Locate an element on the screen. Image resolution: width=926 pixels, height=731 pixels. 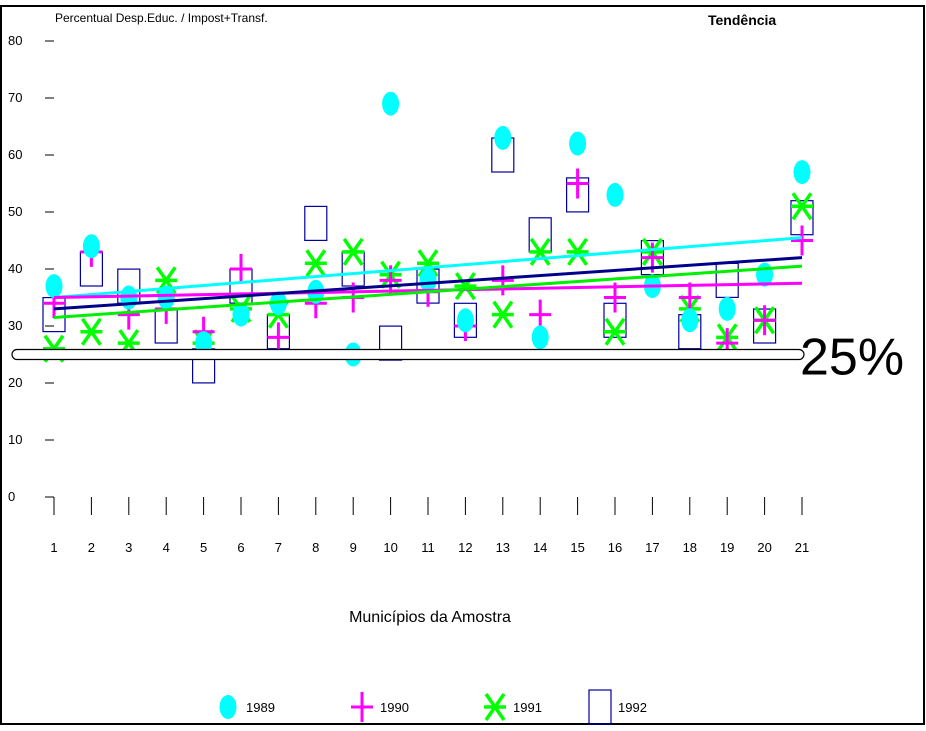
reference-line: 25% is located at coordinates (457, 358).